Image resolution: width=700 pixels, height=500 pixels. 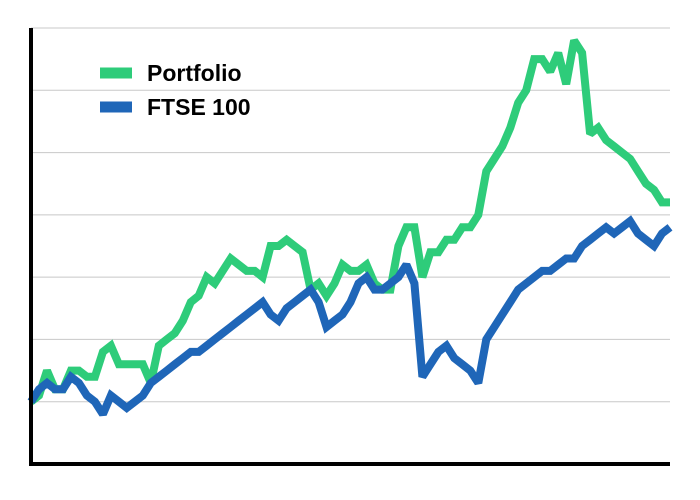 I want to click on legend: Portfolio FTSE 100, so click(x=175, y=90).